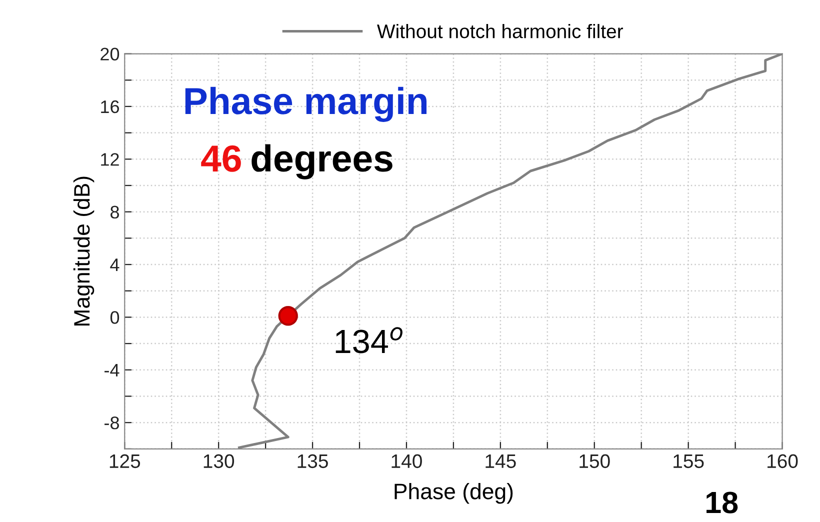  What do you see at coordinates (115, 317) in the screenshot?
I see `y-tick-label: 0` at bounding box center [115, 317].